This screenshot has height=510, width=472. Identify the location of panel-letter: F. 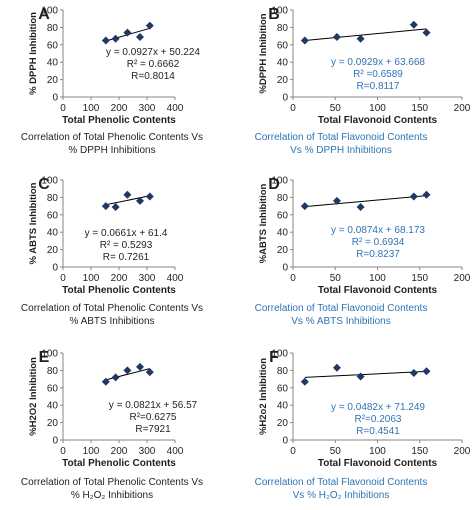
(274, 357).